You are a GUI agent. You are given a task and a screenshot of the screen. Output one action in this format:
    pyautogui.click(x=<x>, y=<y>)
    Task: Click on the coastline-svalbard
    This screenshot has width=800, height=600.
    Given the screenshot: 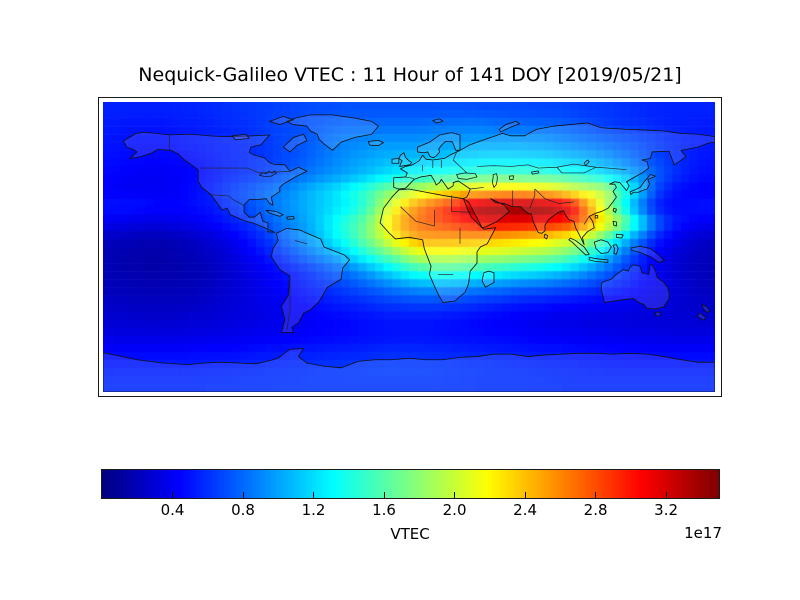 What is the action you would take?
    pyautogui.click(x=438, y=121)
    